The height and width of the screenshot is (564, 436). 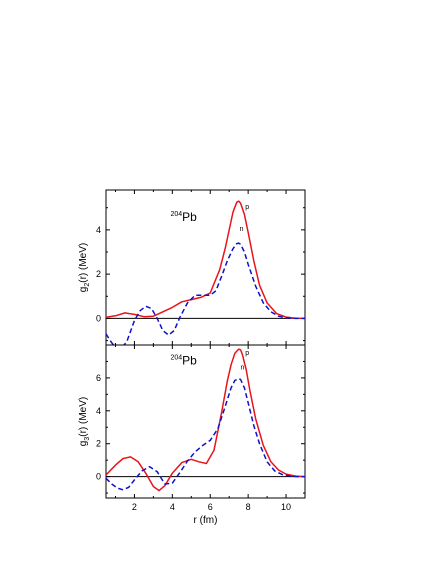 I want to click on y-axis-label: g3(r) (MeV), so click(x=84, y=421).